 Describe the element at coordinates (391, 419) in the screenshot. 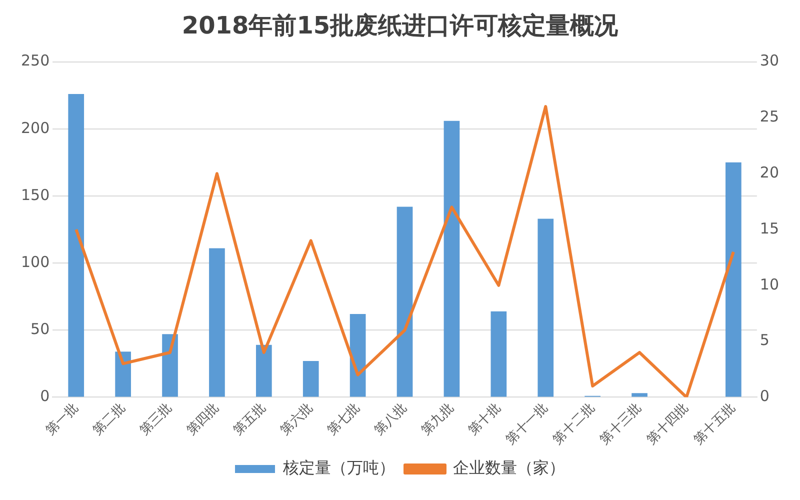

I see `x-tick-label: 第八批` at that location.